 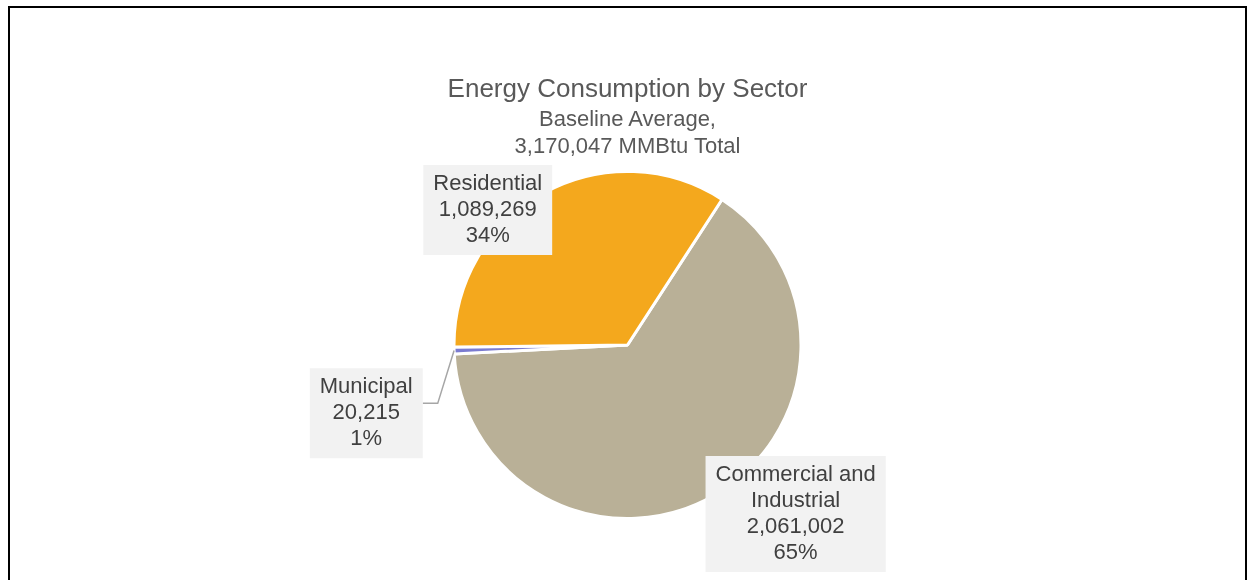 What do you see at coordinates (487, 222) in the screenshot?
I see `data-label: 1,089,269 34%` at bounding box center [487, 222].